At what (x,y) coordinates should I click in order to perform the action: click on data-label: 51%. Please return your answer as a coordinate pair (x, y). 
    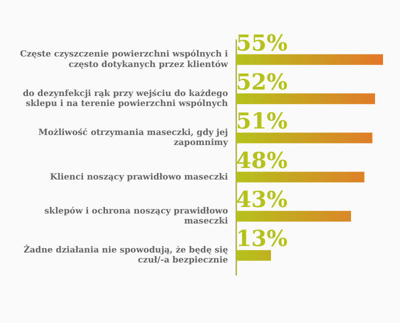
    Looking at the image, I should click on (262, 121).